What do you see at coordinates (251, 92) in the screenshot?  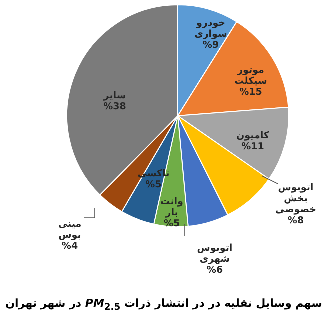 I see `data-label: %15` at bounding box center [251, 92].